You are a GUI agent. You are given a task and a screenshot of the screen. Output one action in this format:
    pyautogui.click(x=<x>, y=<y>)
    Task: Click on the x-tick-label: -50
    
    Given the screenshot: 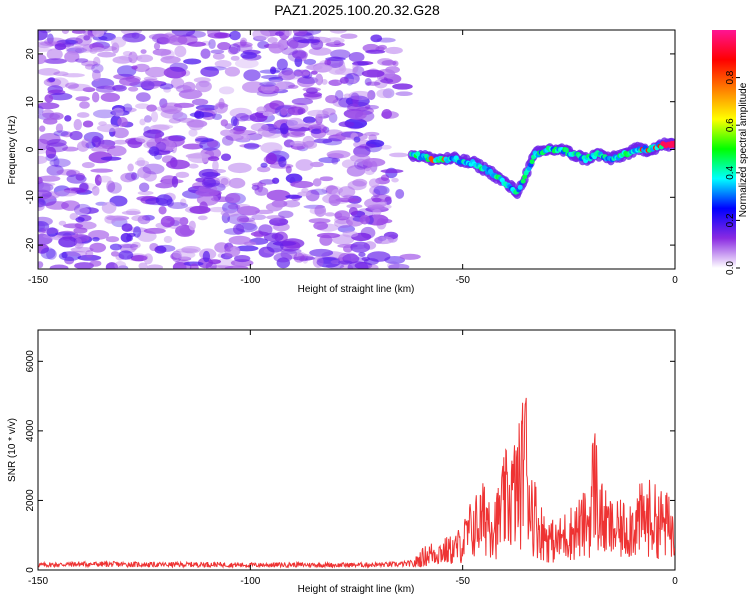 What is the action you would take?
    pyautogui.click(x=462, y=280)
    